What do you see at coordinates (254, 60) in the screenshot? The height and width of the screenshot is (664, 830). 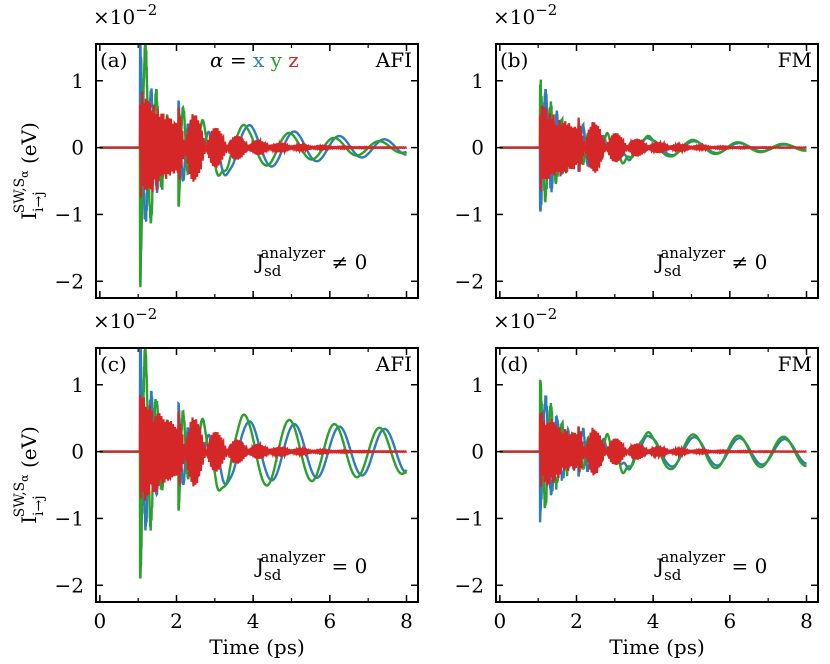 I see `alpha-legend: α = x y z` at bounding box center [254, 60].